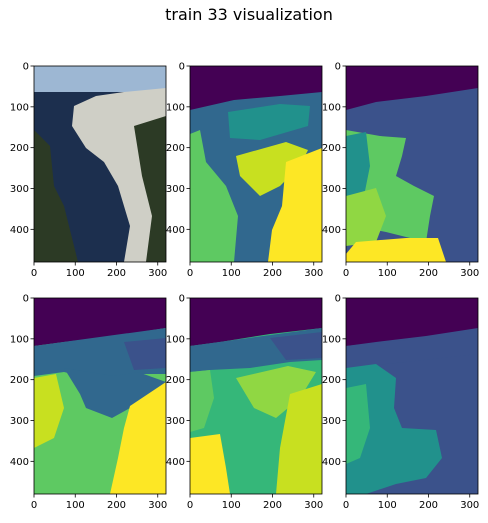 This screenshot has width=488, height=523. What do you see at coordinates (150, 189) in the screenshot?
I see `cliff-shadow-region` at bounding box center [150, 189].